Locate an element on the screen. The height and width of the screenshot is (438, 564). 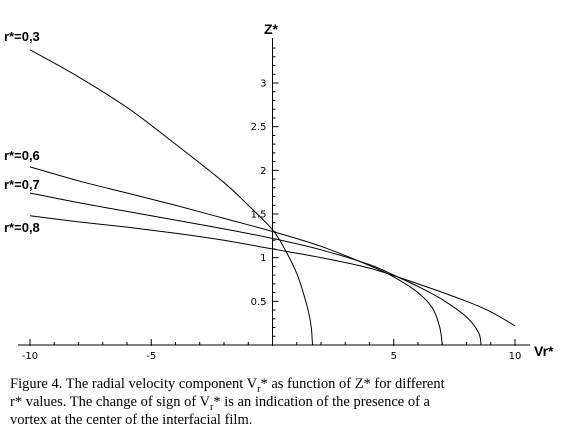
y-tick-label: 3 is located at coordinates (263, 84).